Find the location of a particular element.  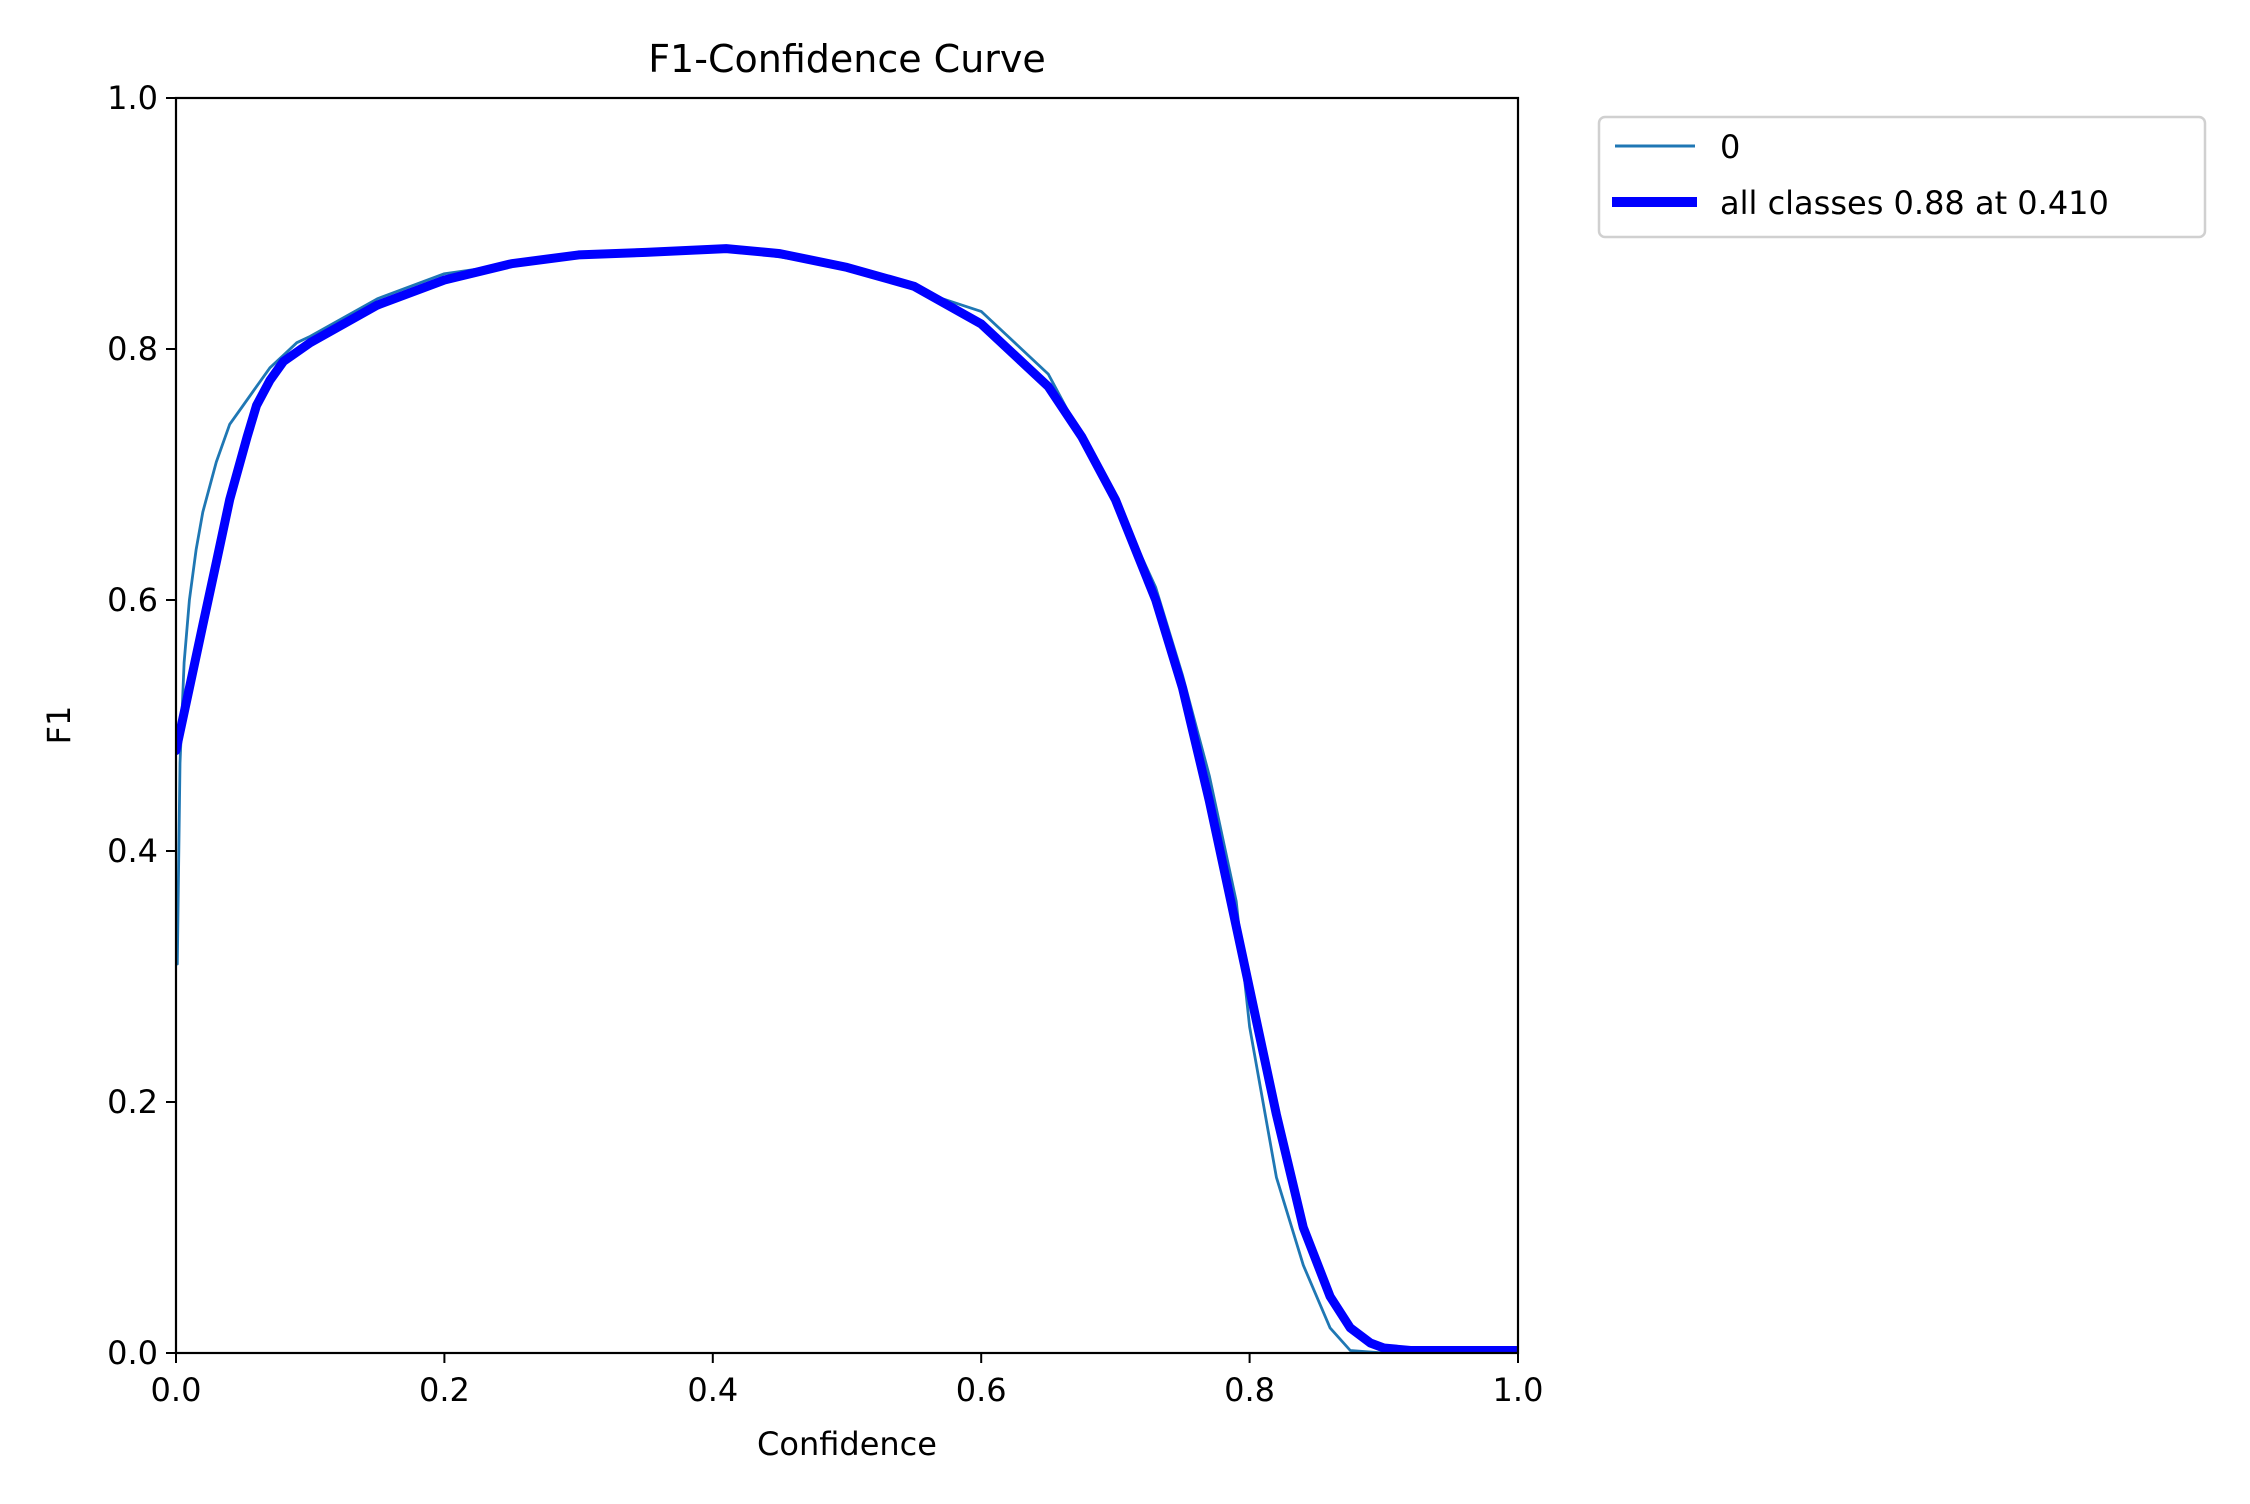

legend-label-all-classes: all classes 0.88 at 0.410 is located at coordinates (1914, 203).